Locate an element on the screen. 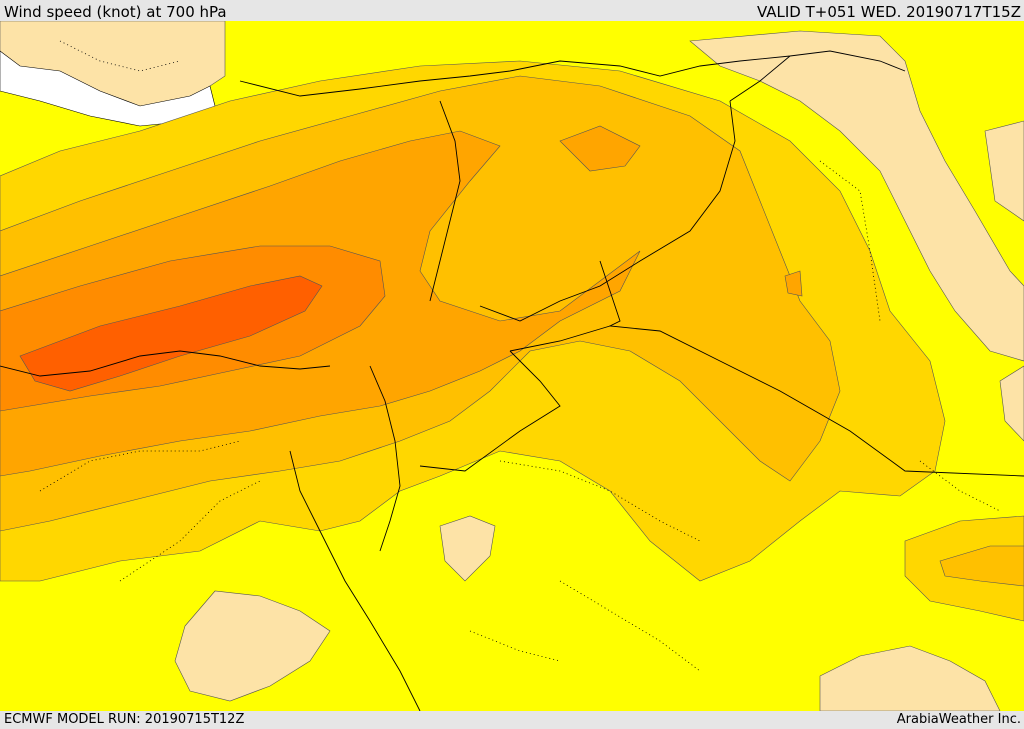  calm-region-iran is located at coordinates (856, 196).